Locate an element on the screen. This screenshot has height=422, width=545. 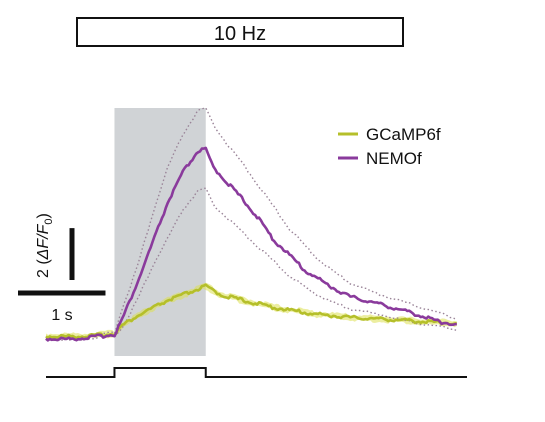
legend-label-nemof: NEMOf is located at coordinates (394, 158).